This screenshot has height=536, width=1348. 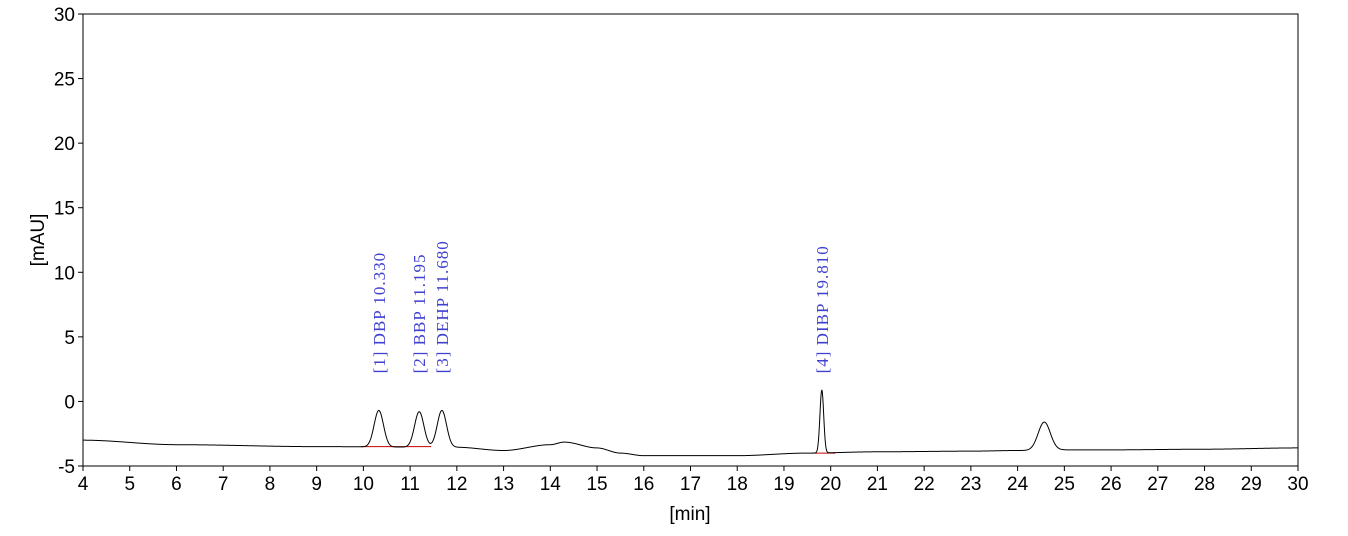 What do you see at coordinates (419, 313) in the screenshot?
I see `peak-label: [2] BBP 11.195` at bounding box center [419, 313].